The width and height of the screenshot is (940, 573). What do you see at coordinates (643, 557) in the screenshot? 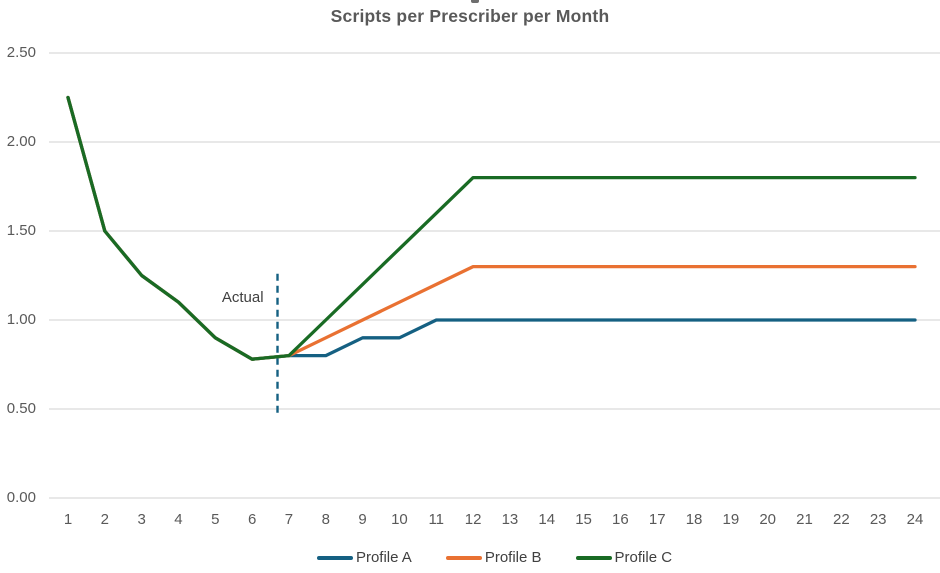
I see `legend-label-profile-c: Profile C` at bounding box center [643, 557].